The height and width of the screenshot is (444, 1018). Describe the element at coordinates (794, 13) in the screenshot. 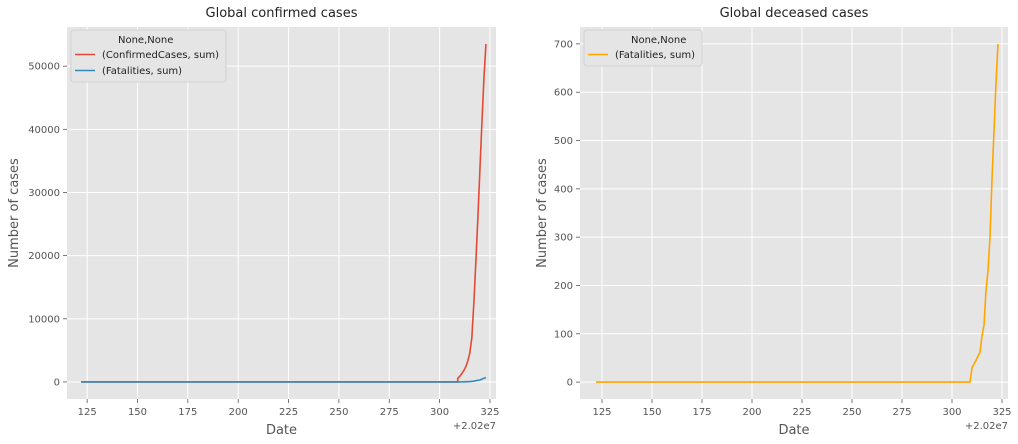

I see `chart-title: Global deceased cases` at that location.